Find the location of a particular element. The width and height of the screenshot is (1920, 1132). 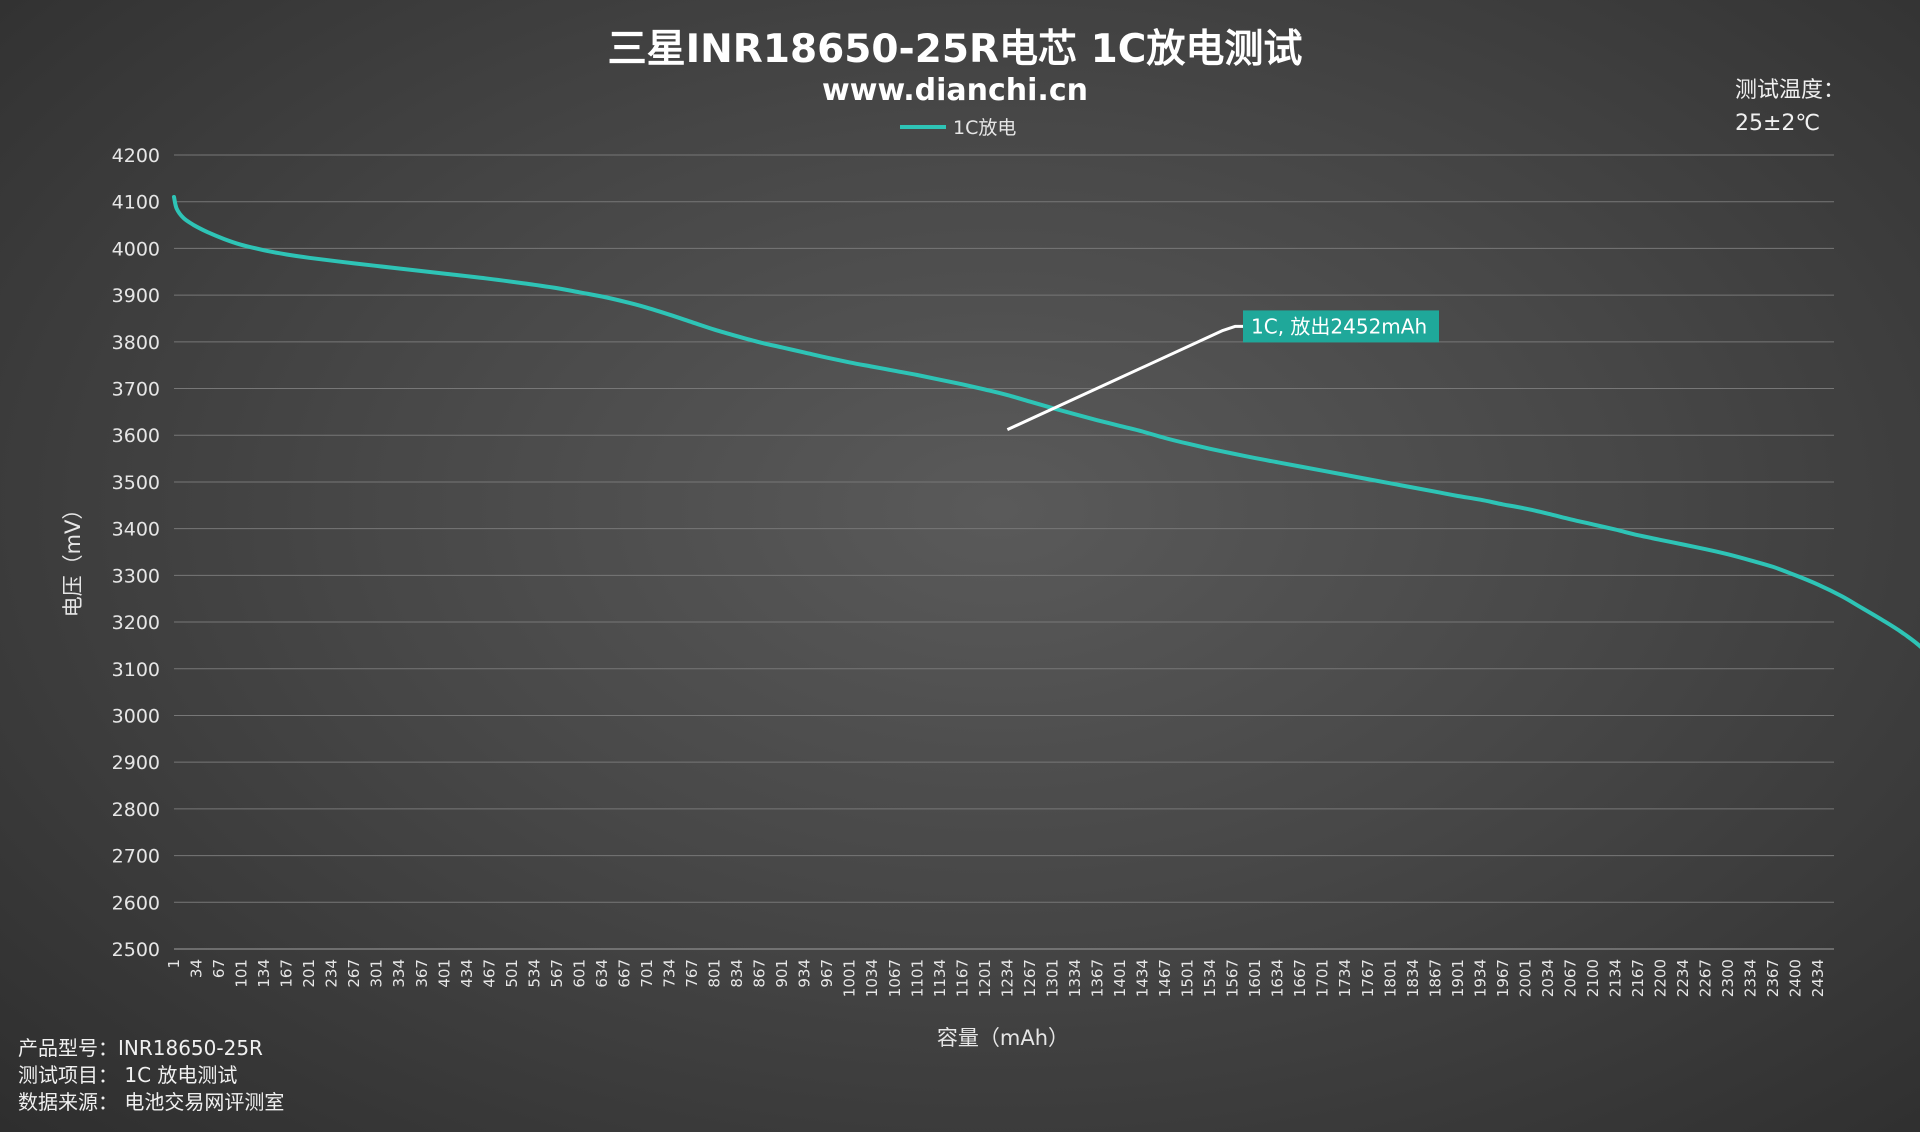

x-tick-label: 1334 is located at coordinates (1075, 978).